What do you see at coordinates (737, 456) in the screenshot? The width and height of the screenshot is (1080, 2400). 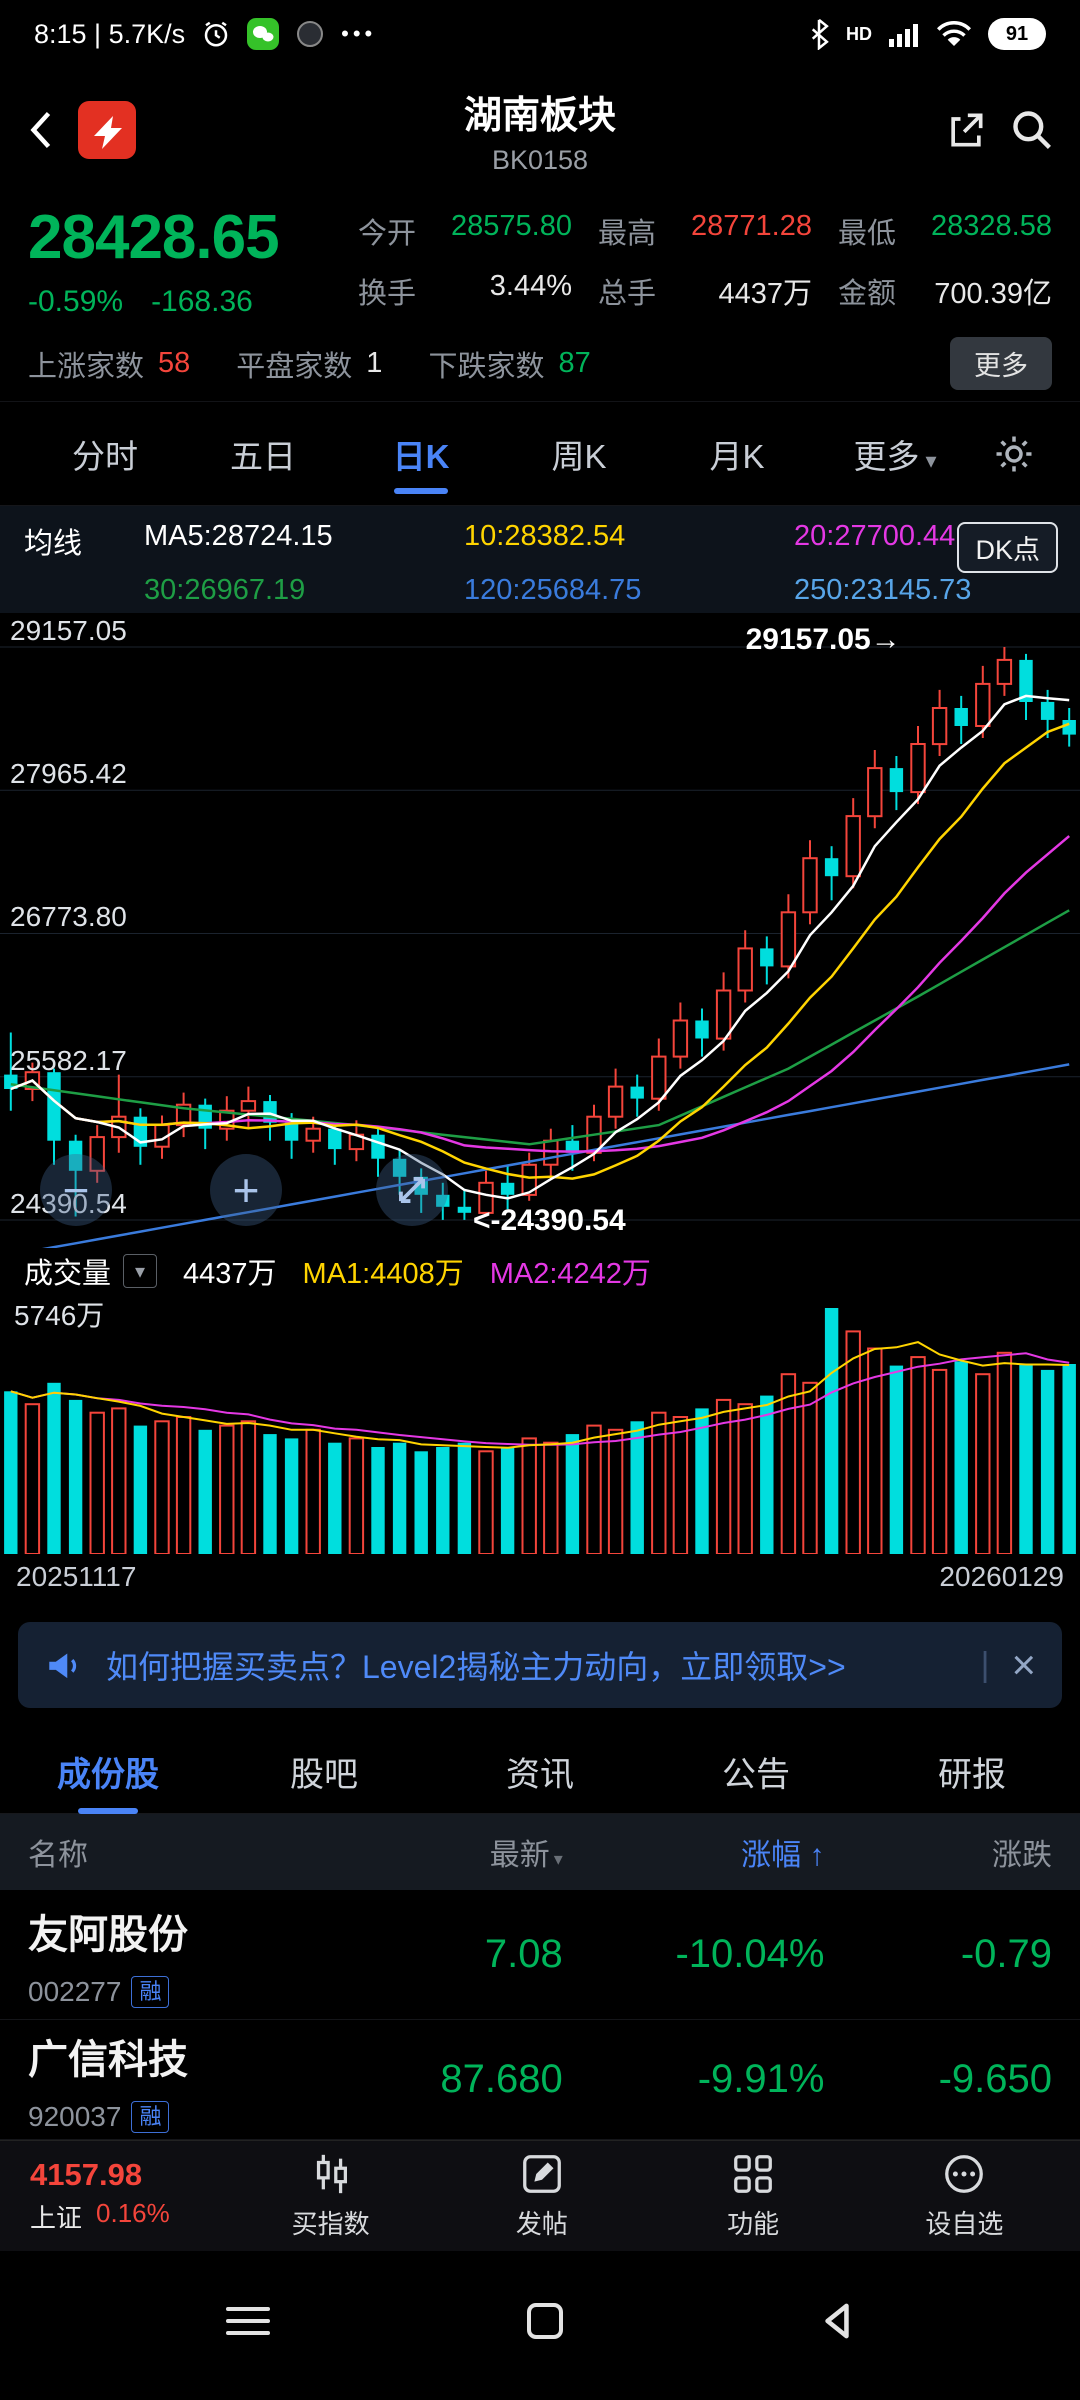 I see `tab-monthly-k: 月K` at bounding box center [737, 456].